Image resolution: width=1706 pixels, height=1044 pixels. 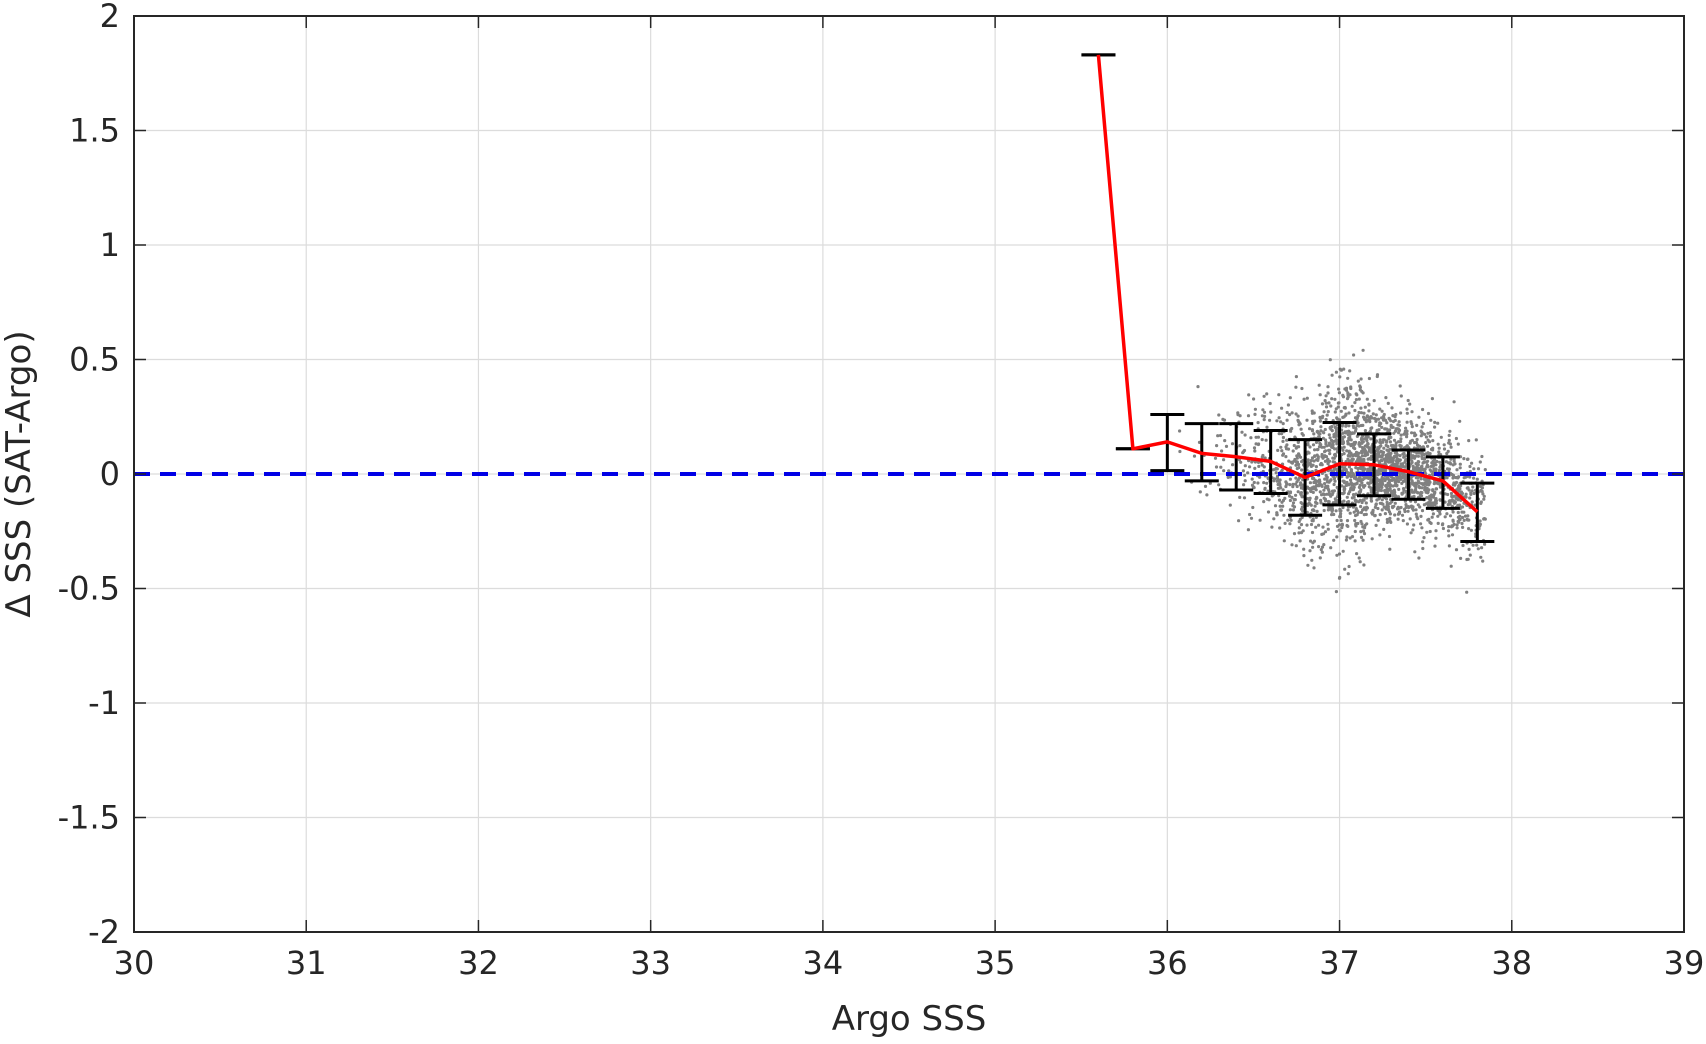 What do you see at coordinates (1339, 963) in the screenshot?
I see `x-tick-label: 37` at bounding box center [1339, 963].